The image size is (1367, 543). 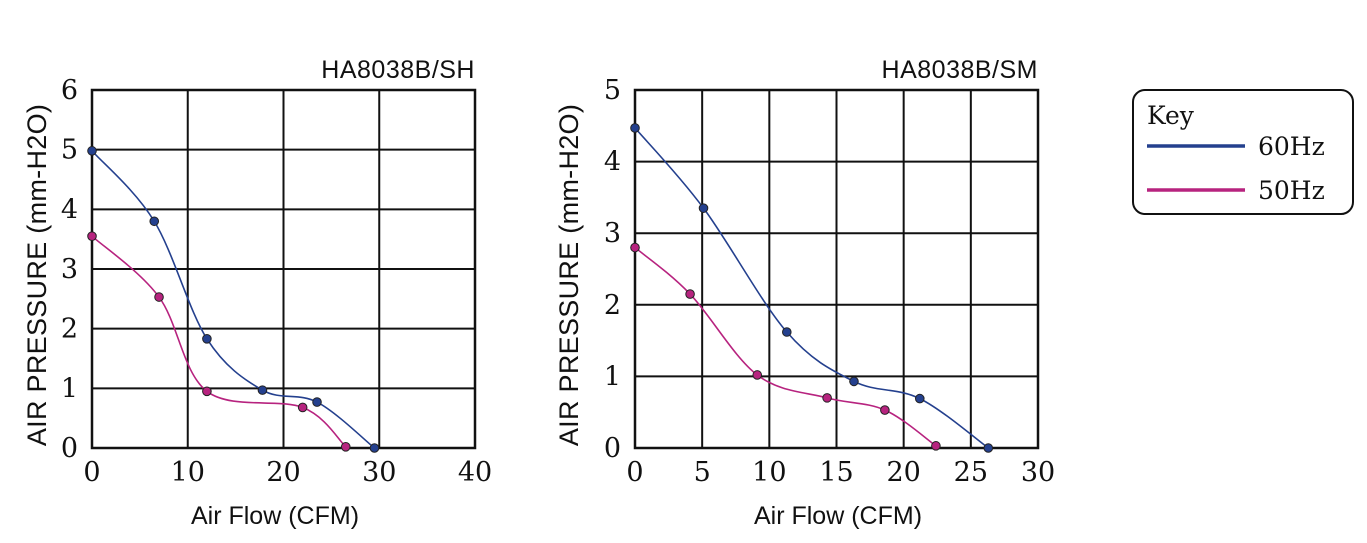 I want to click on legend: Key 60Hz 50Hz, so click(x=1243, y=152).